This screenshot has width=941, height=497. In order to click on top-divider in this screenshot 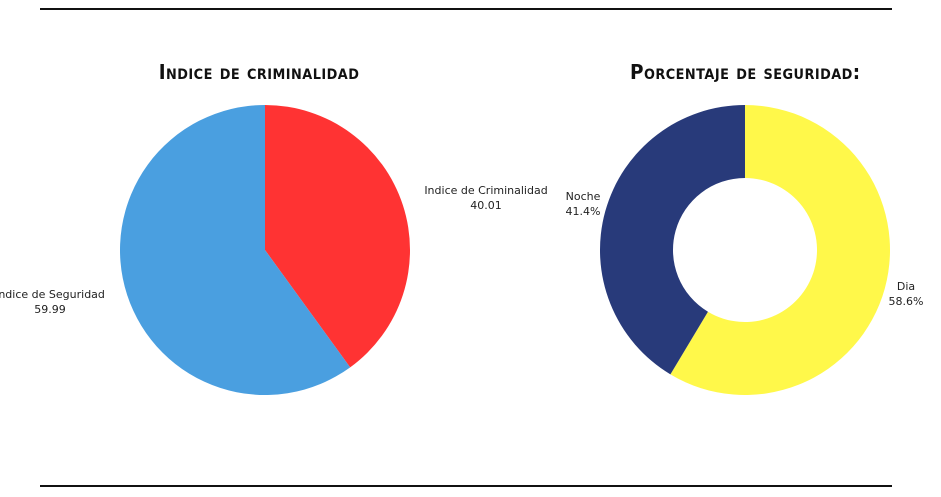, I will do `click(466, 9)`.